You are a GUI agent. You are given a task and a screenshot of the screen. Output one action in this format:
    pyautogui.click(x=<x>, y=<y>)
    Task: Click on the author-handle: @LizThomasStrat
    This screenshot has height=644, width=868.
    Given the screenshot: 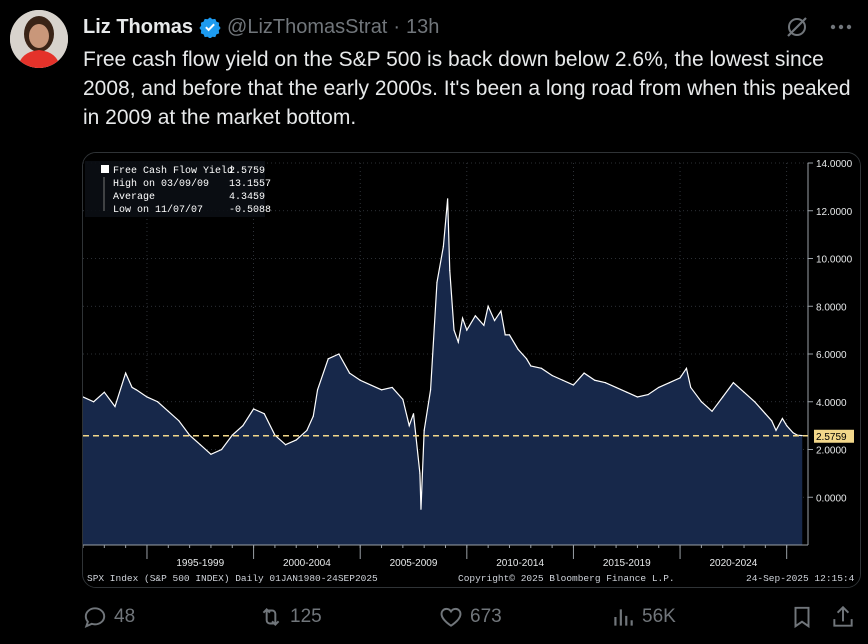 What is the action you would take?
    pyautogui.click(x=307, y=26)
    